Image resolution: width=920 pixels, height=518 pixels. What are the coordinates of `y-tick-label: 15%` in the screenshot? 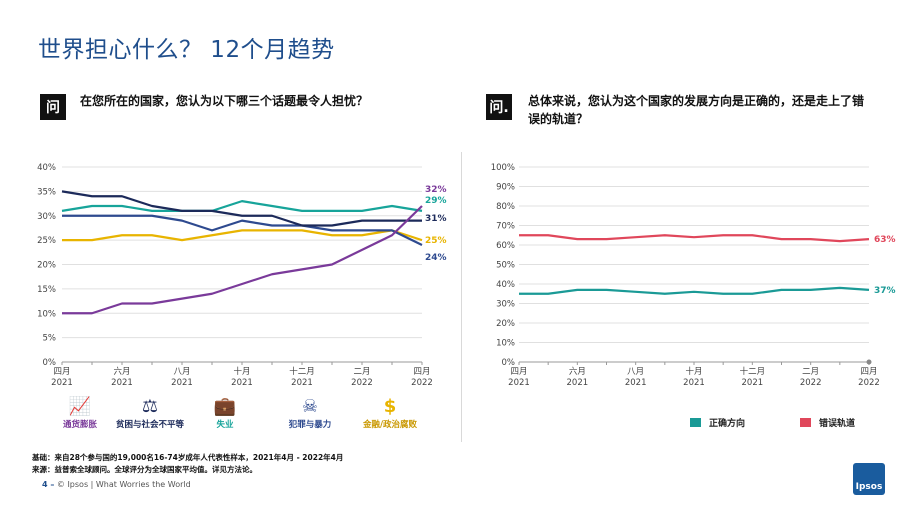 It's located at (46, 290).